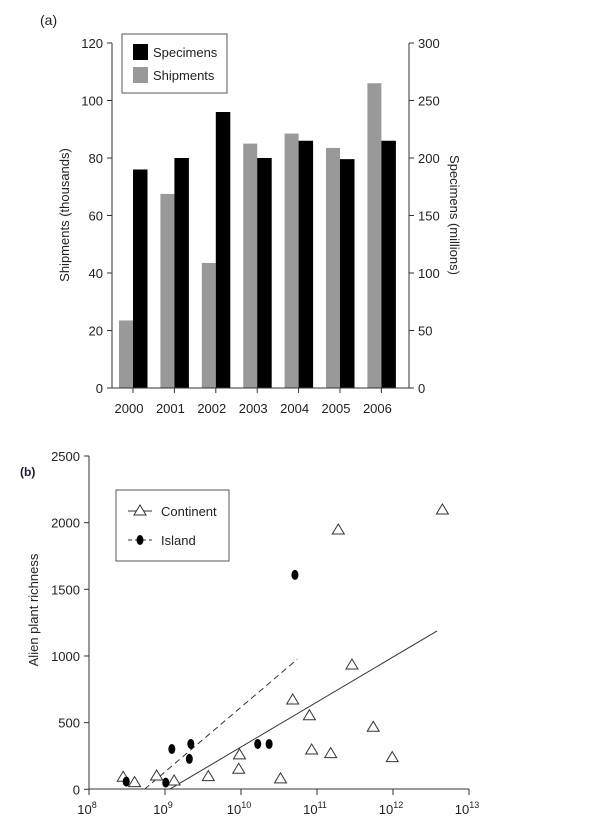  What do you see at coordinates (211, 408) in the screenshot?
I see `x-tick-label: 2002` at bounding box center [211, 408].